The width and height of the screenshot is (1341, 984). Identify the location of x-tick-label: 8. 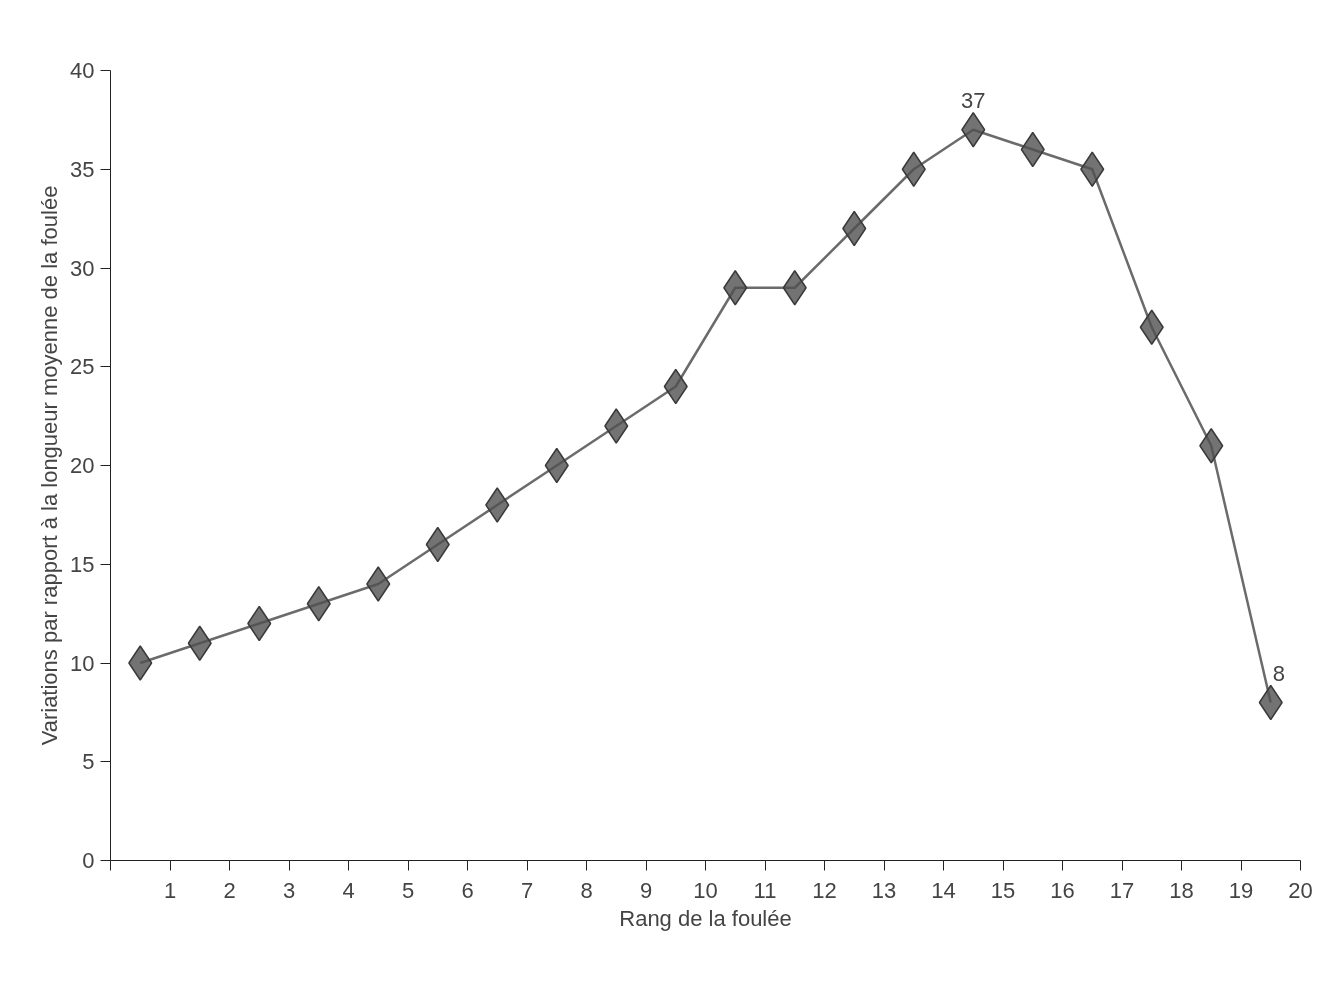
(586, 890).